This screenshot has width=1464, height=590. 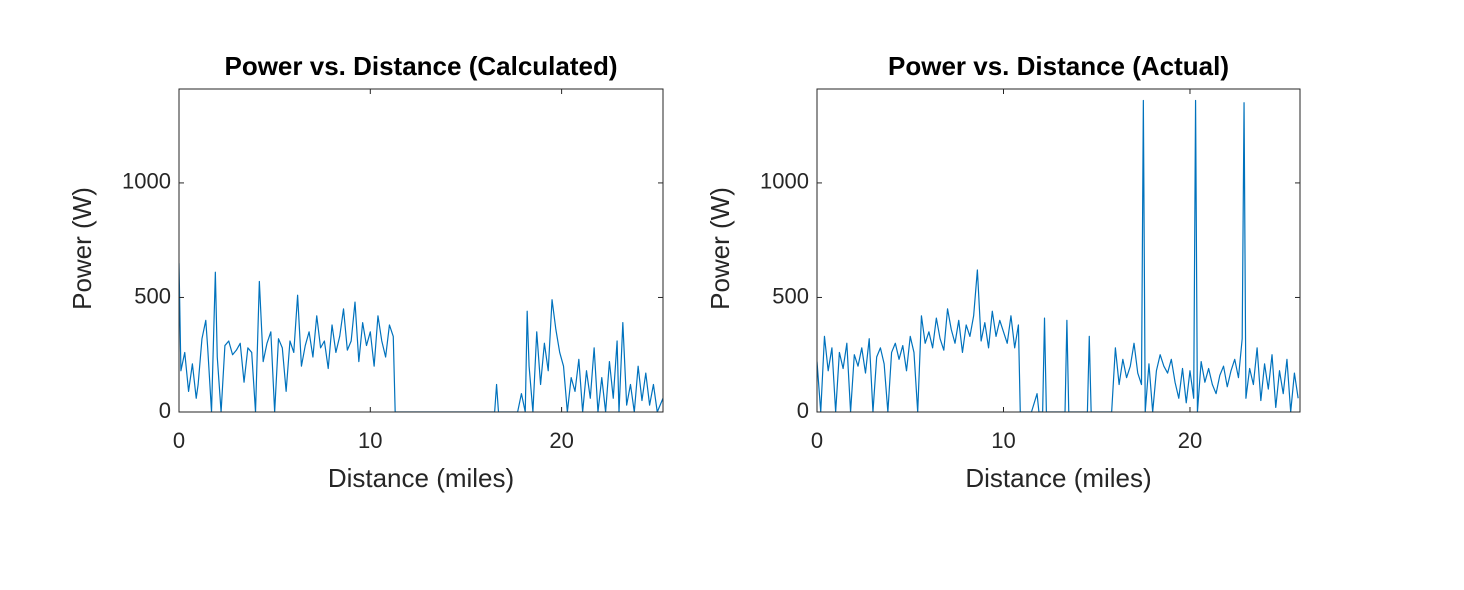 I want to click on chart-title: Power vs. Distance (Actual), so click(x=1058, y=66).